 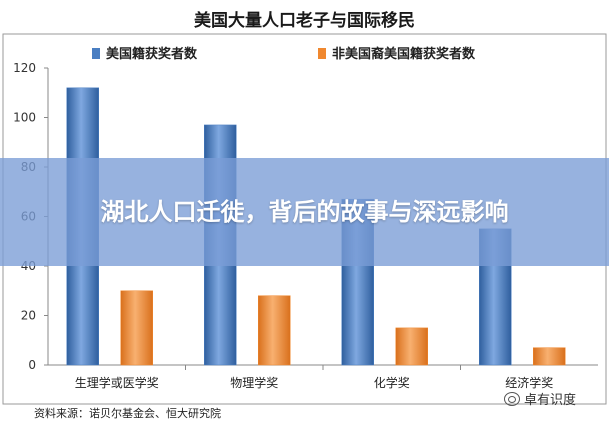 I want to click on x-tick-label: 经济学奖, so click(x=529, y=382).